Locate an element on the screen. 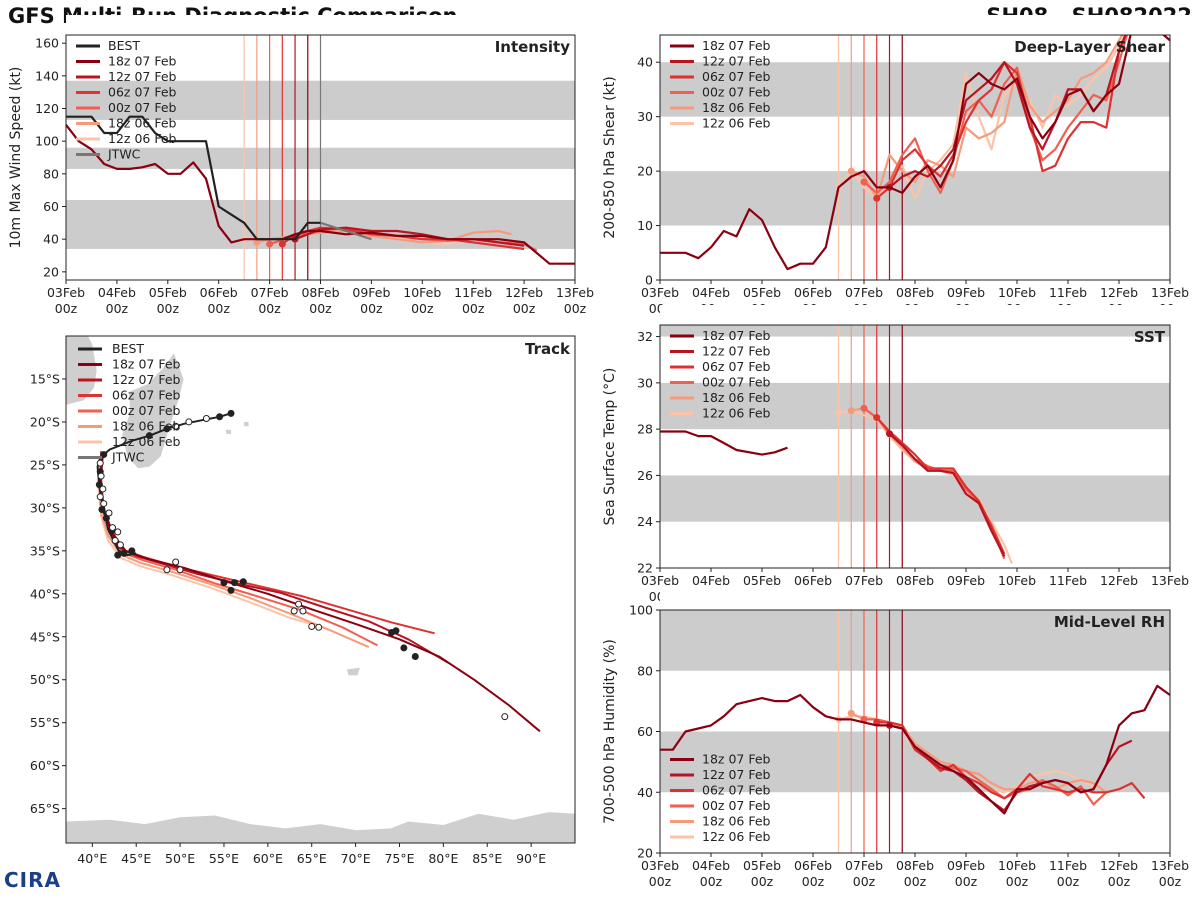 The width and height of the screenshot is (1200, 900). legend-label-18z-07-feb: 18z 07 Feb is located at coordinates (736, 335).